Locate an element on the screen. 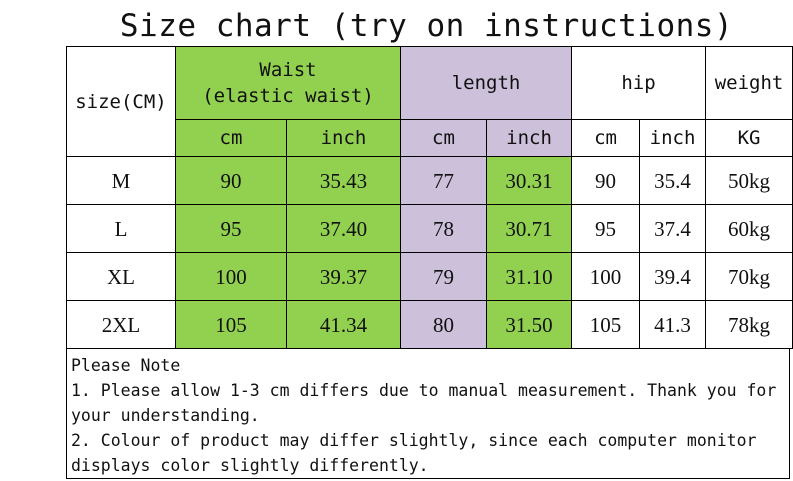  table-row: M 90 35.43 77 30.31 90 35.4 50kg is located at coordinates (429, 180).